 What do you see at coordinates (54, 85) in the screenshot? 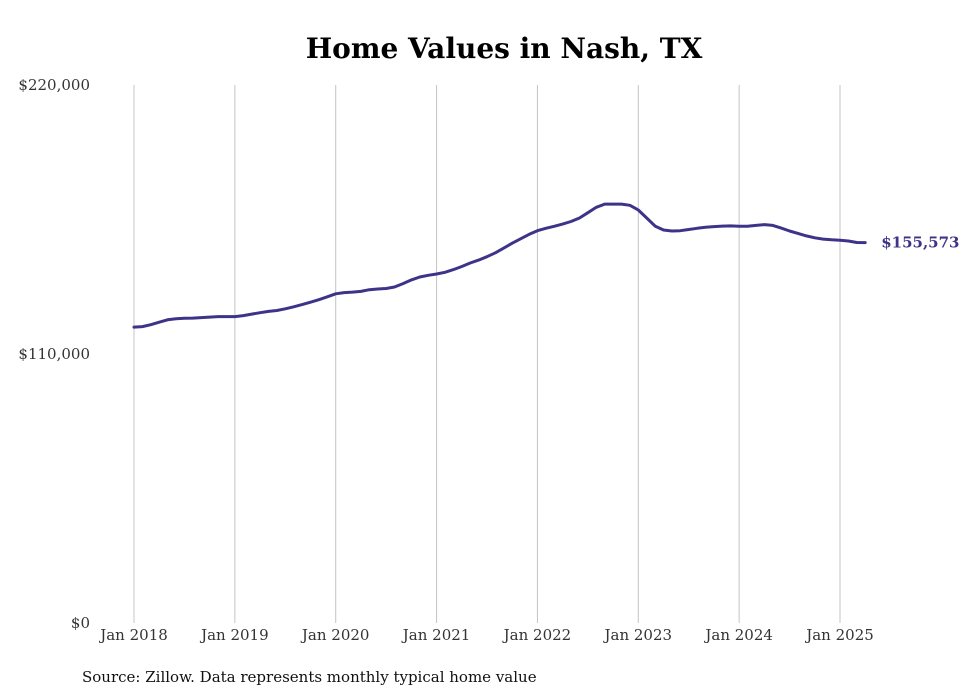
I see `y-tick-label: $220,000` at bounding box center [54, 85].